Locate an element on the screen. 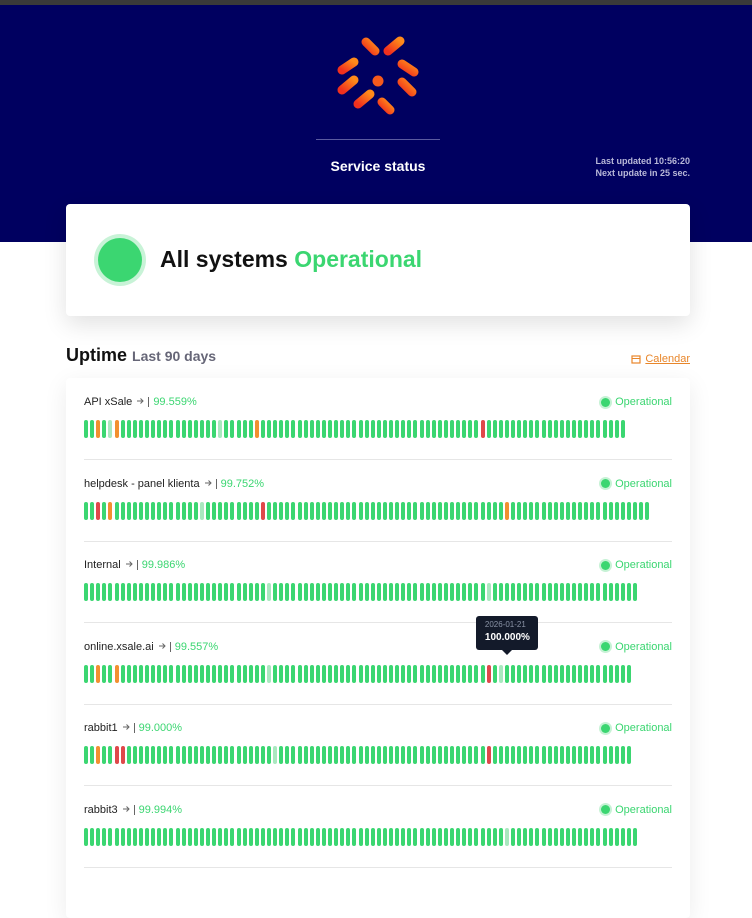 This screenshot has height=918, width=752. monitor-name: rabbit1 is located at coordinates (101, 728).